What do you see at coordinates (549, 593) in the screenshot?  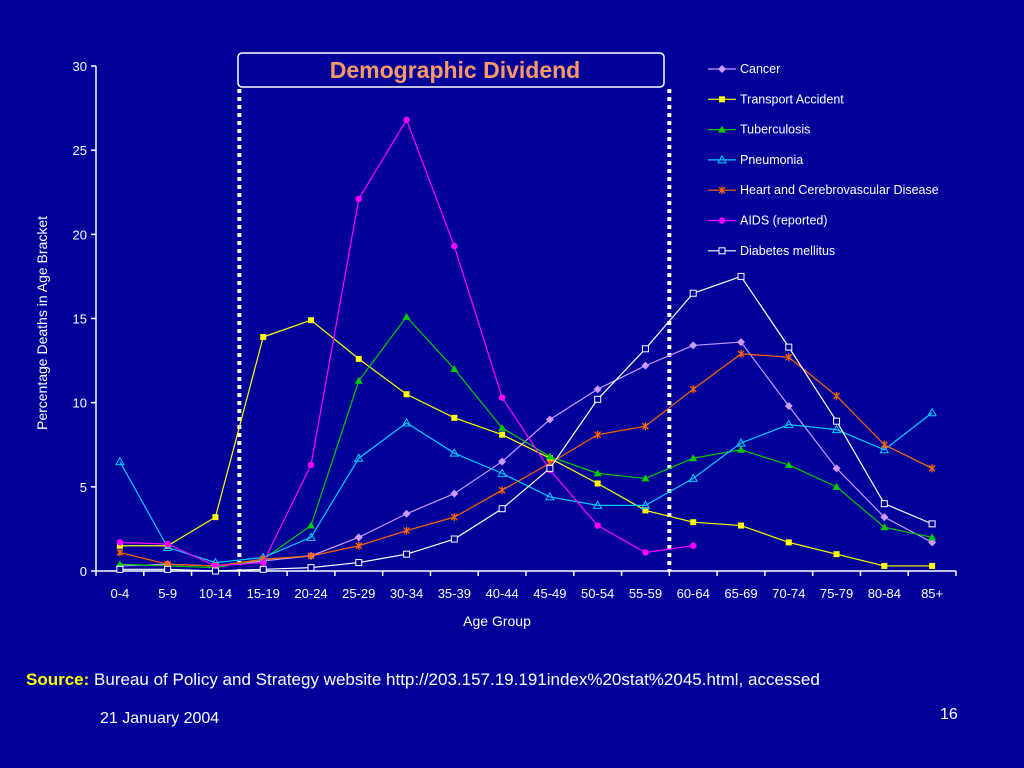 I see `x-tick-label: 45-49` at bounding box center [549, 593].